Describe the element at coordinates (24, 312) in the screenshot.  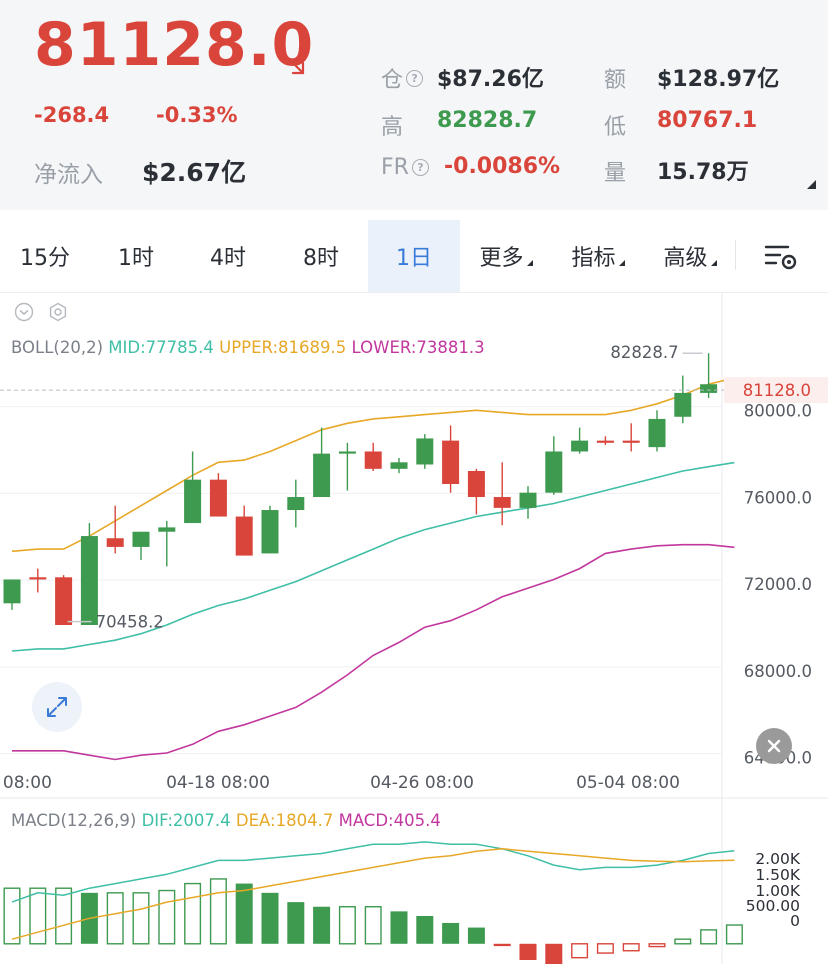
I see `collapse-chevron-icon` at that location.